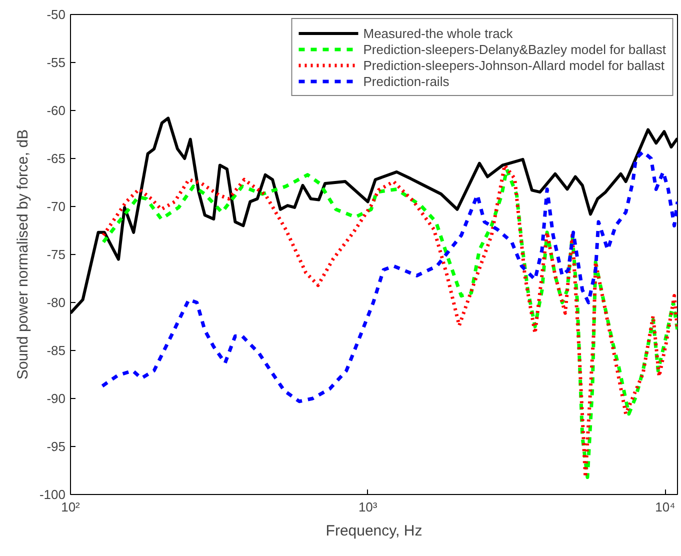  Describe the element at coordinates (56, 14) in the screenshot. I see `y-tick-label: -50` at that location.